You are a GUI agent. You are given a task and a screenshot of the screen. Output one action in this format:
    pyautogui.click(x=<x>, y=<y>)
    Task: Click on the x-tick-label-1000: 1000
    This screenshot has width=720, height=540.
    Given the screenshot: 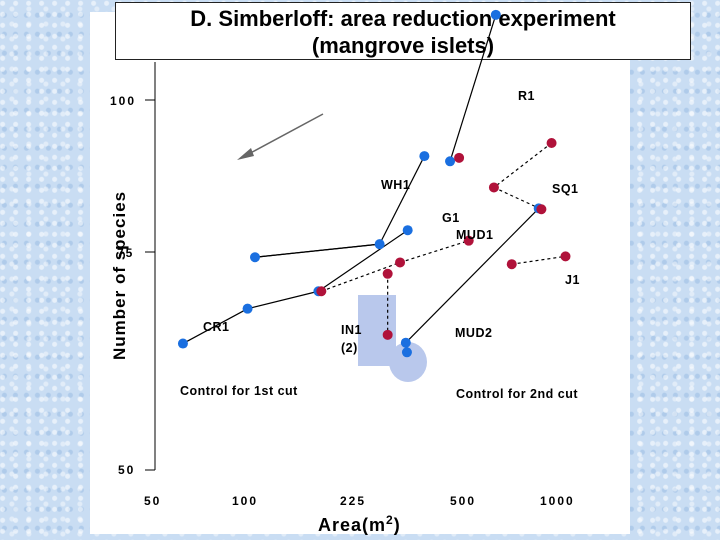 What is the action you would take?
    pyautogui.click(x=557, y=501)
    